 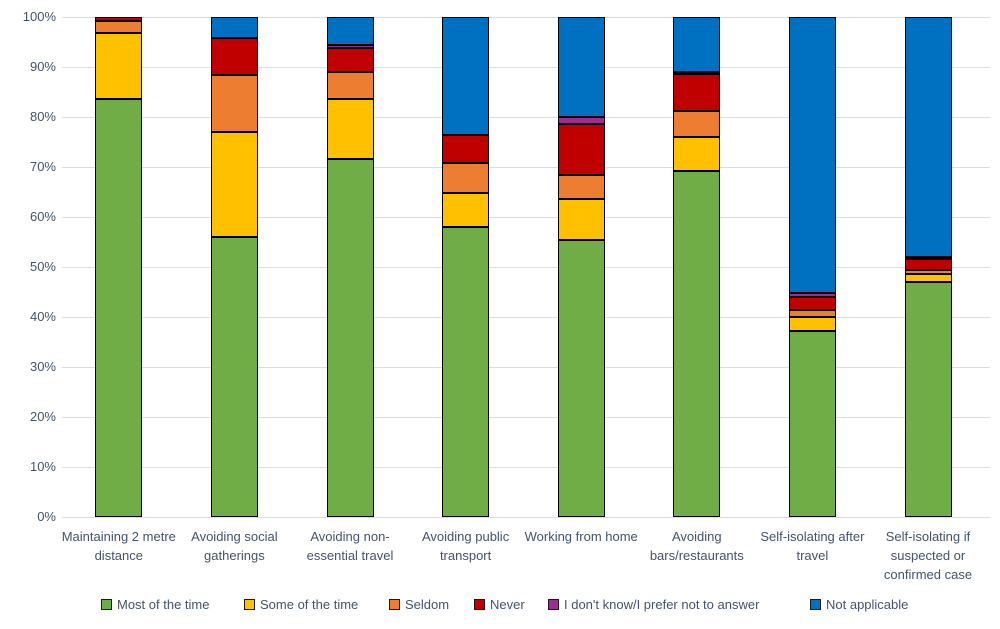 What do you see at coordinates (42, 166) in the screenshot?
I see `y-axis-tick-label: 70%` at bounding box center [42, 166].